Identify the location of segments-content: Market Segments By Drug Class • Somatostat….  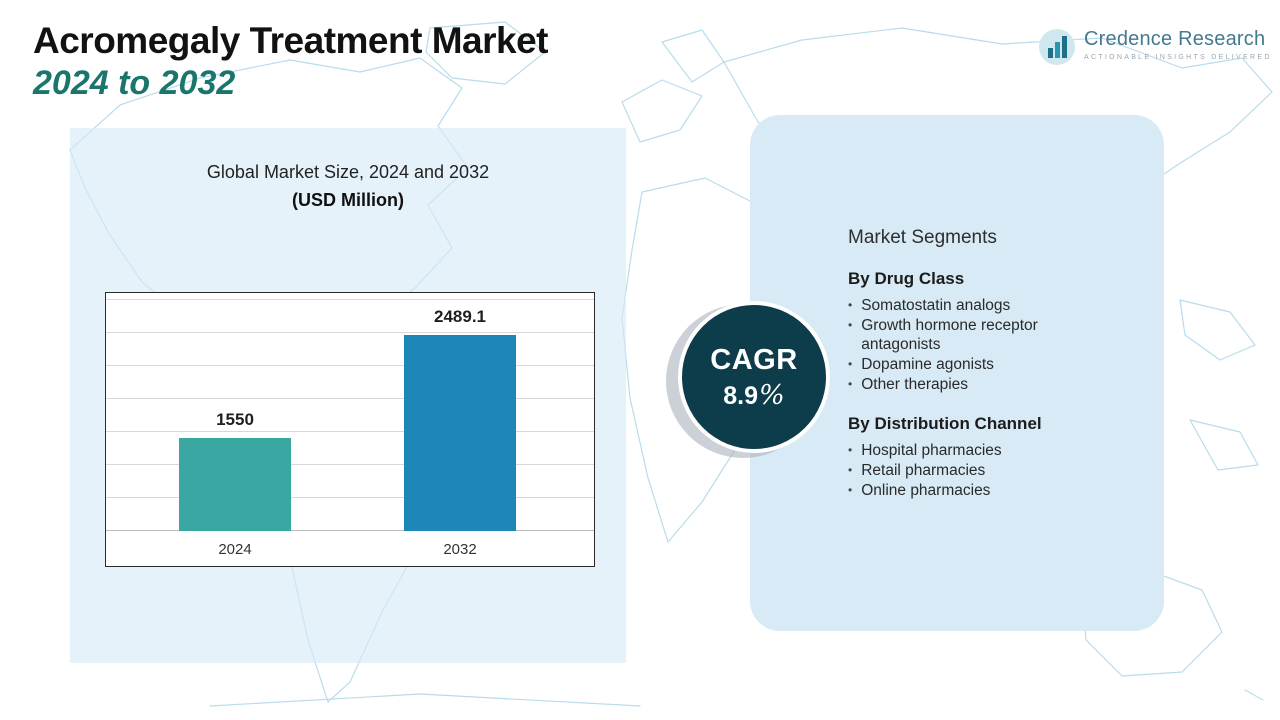
(974, 364).